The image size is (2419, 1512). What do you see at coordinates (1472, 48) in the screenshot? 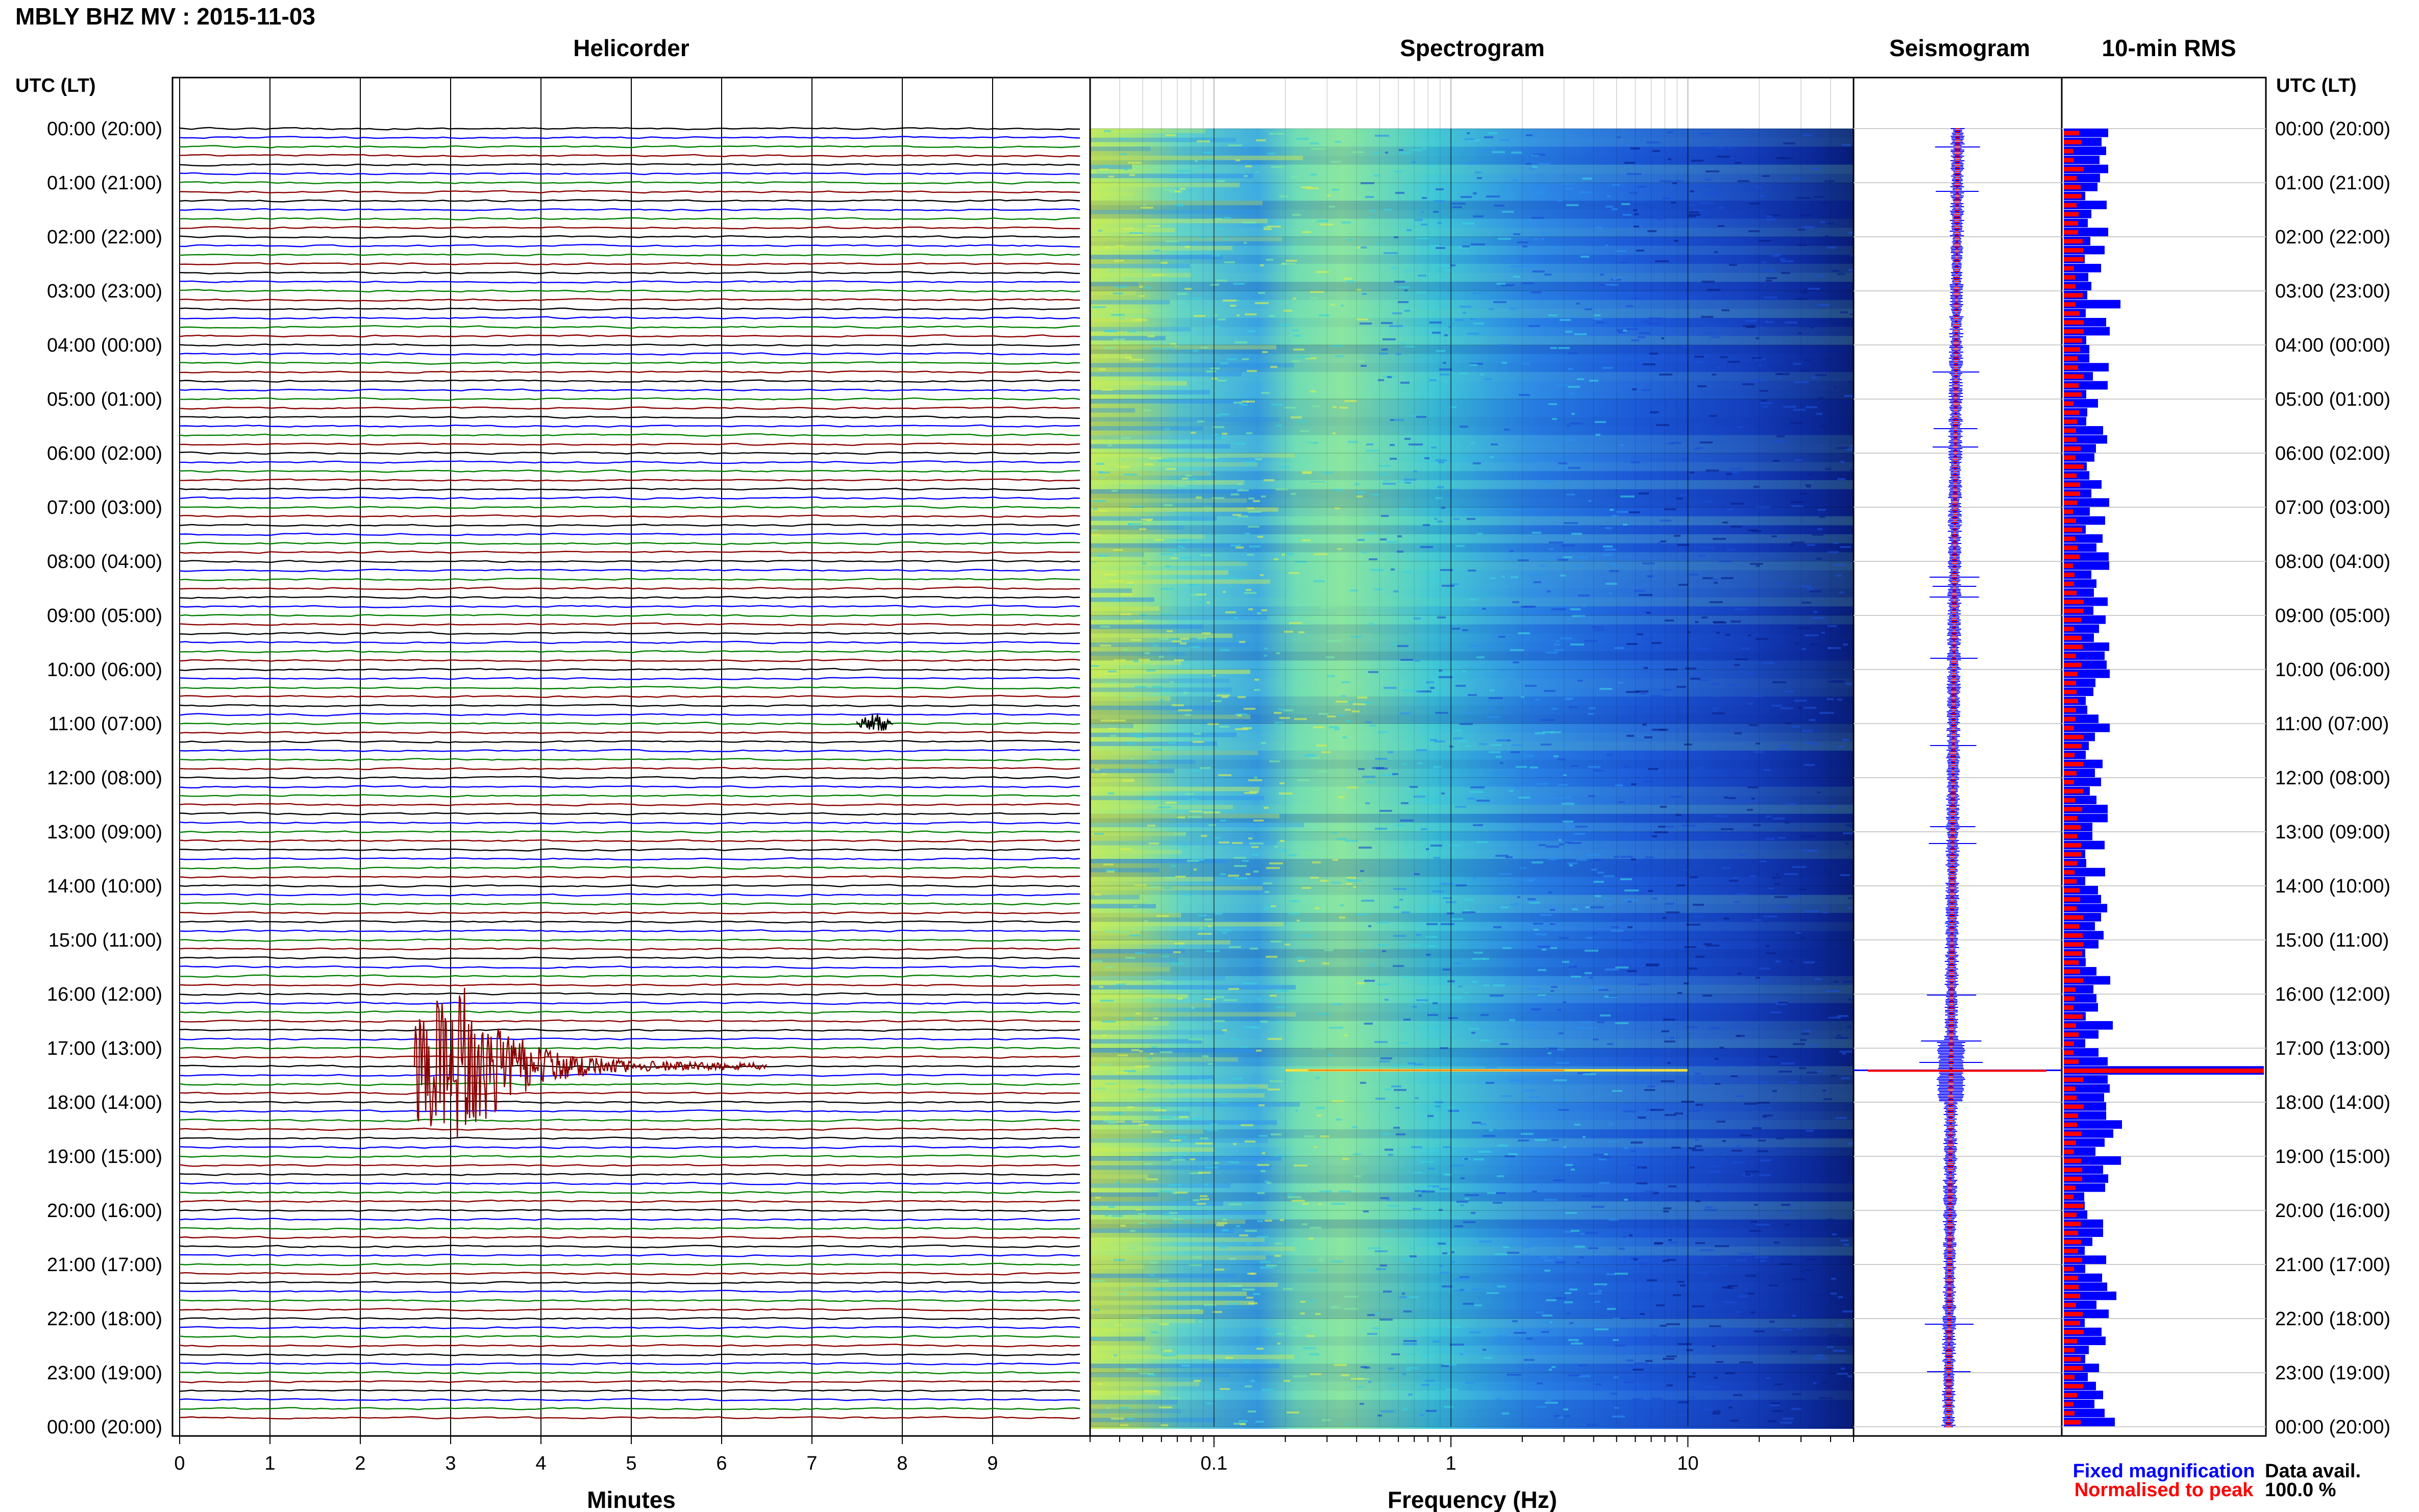
I see `spectrogram-title: Spectrogram` at bounding box center [1472, 48].